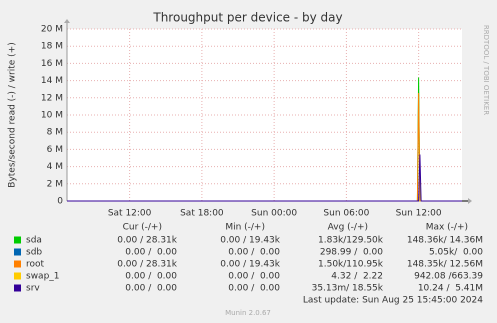 This screenshot has width=497, height=323. What do you see at coordinates (245, 228) in the screenshot?
I see `legend-header: Min (-/+)` at bounding box center [245, 228].